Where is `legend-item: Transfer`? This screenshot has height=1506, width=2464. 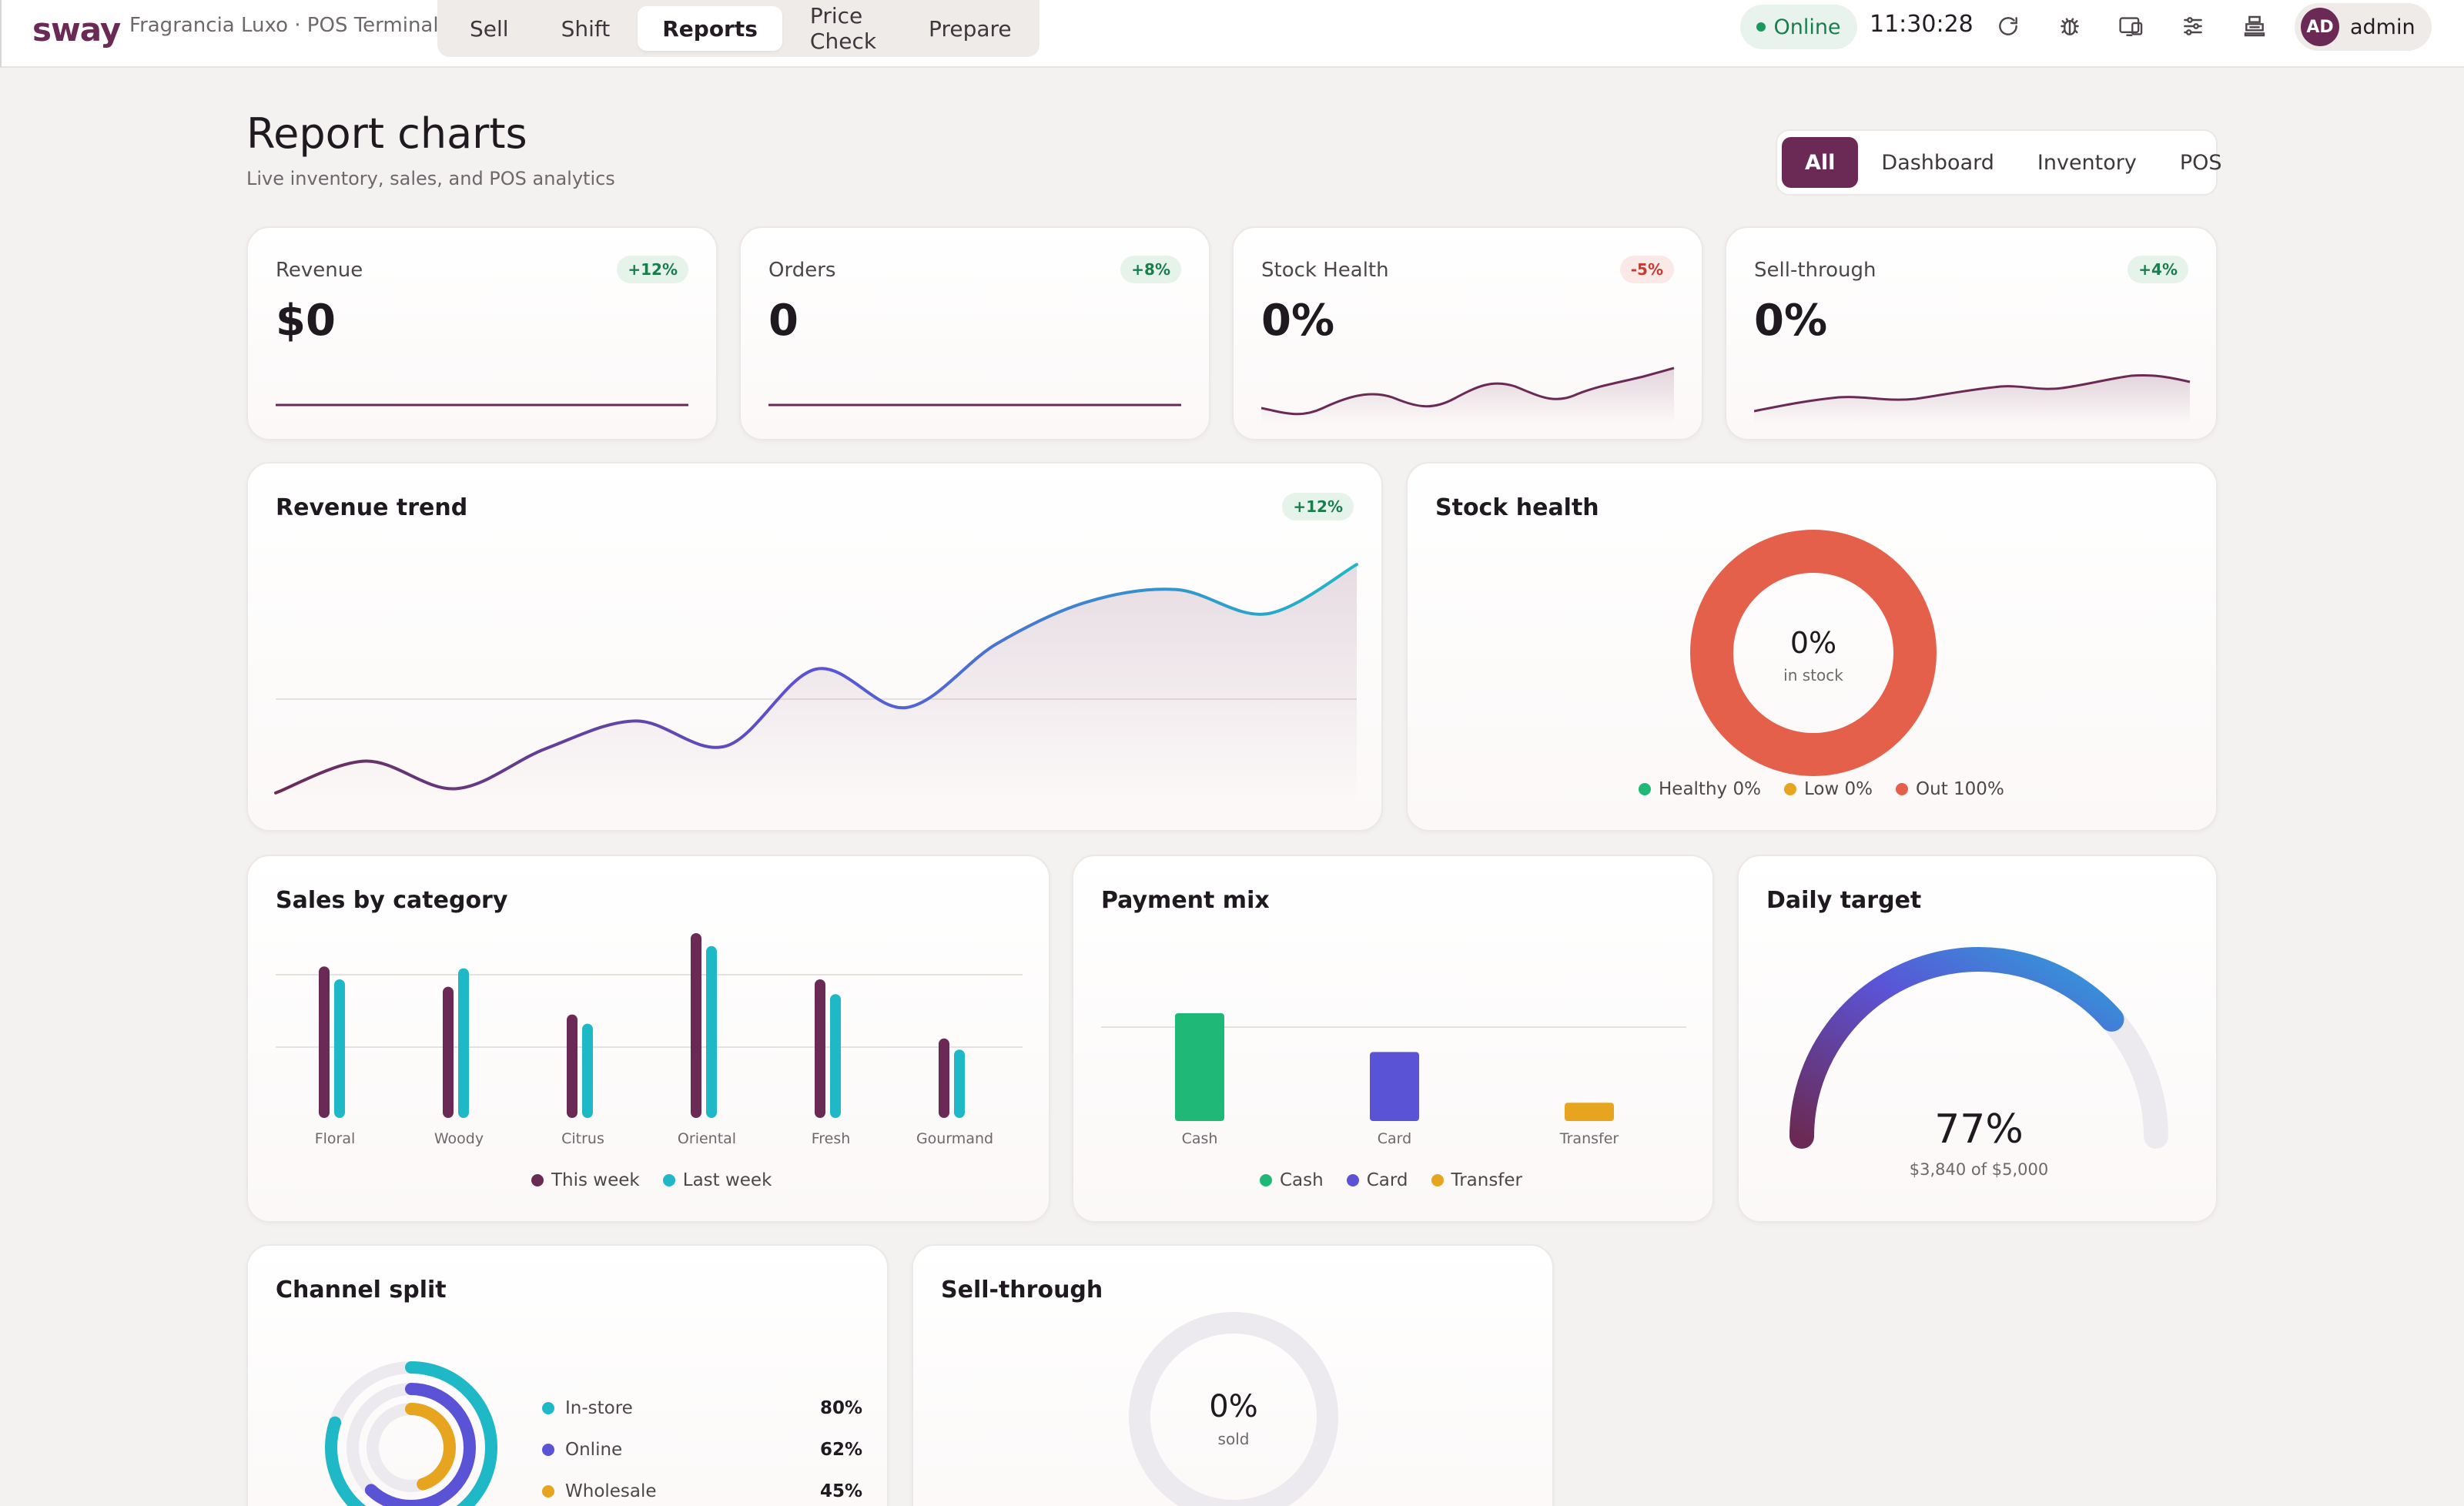
legend-item: Transfer is located at coordinates (1476, 1180).